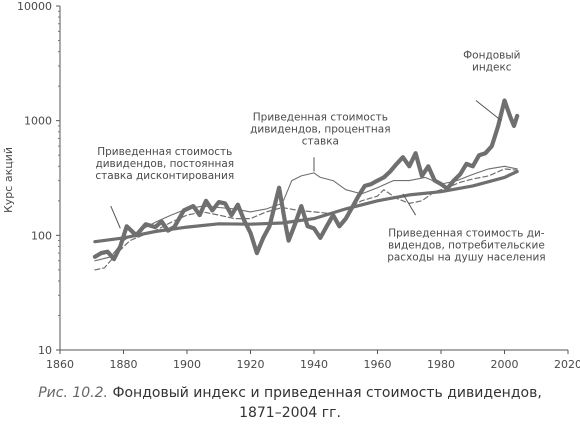  What do you see at coordinates (251, 364) in the screenshot?
I see `x-tick-label: 1920` at bounding box center [251, 364].